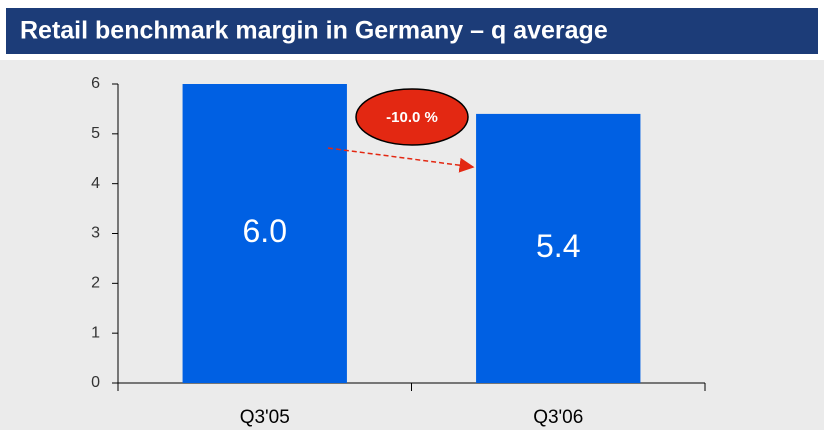  Describe the element at coordinates (401, 160) in the screenshot. I see `annotation-arrow` at that location.